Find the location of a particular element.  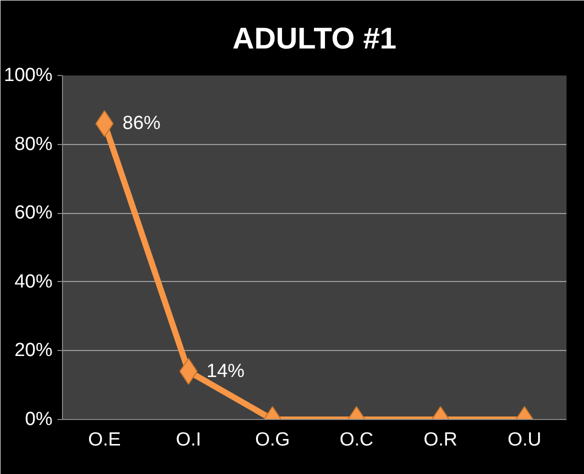

x-tick-label: O.G is located at coordinates (272, 440).